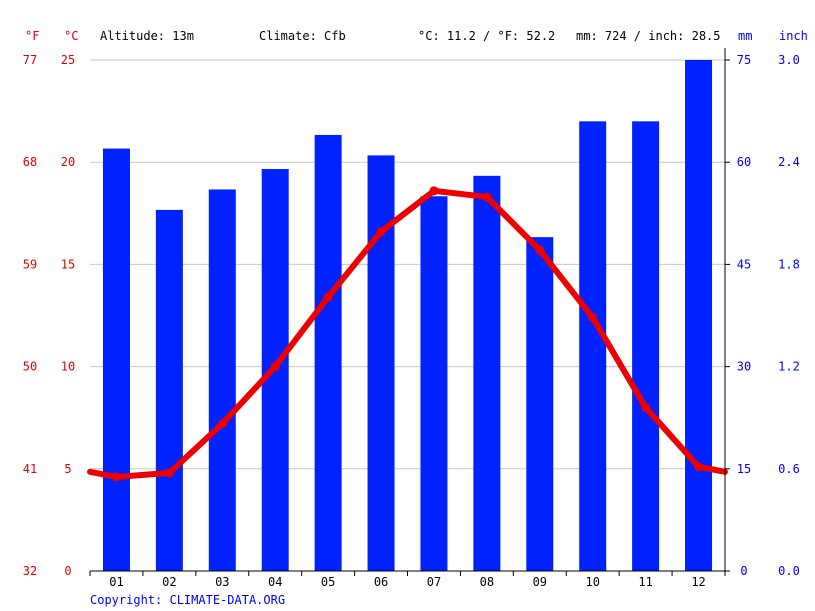  What do you see at coordinates (789, 469) in the screenshot?
I see `inch-tick-label: 0.6` at bounding box center [789, 469].